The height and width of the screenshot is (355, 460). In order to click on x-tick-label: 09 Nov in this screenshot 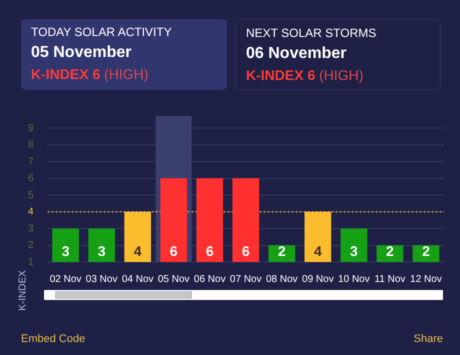, I will do `click(318, 279)`.